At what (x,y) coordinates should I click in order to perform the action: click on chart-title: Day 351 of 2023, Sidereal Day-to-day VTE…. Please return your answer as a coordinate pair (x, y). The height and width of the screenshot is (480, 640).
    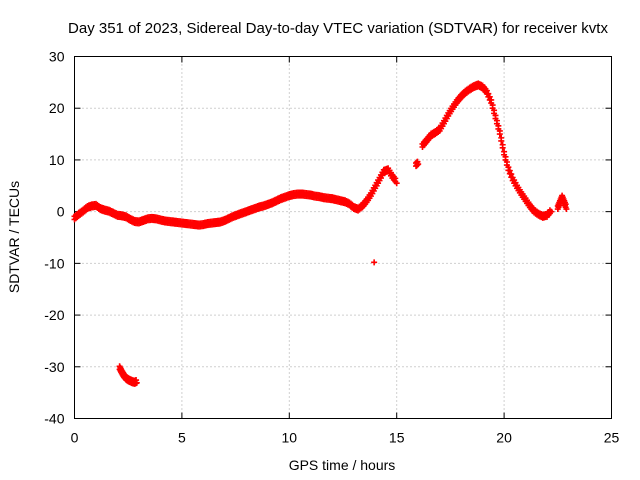
    Looking at the image, I should click on (338, 28).